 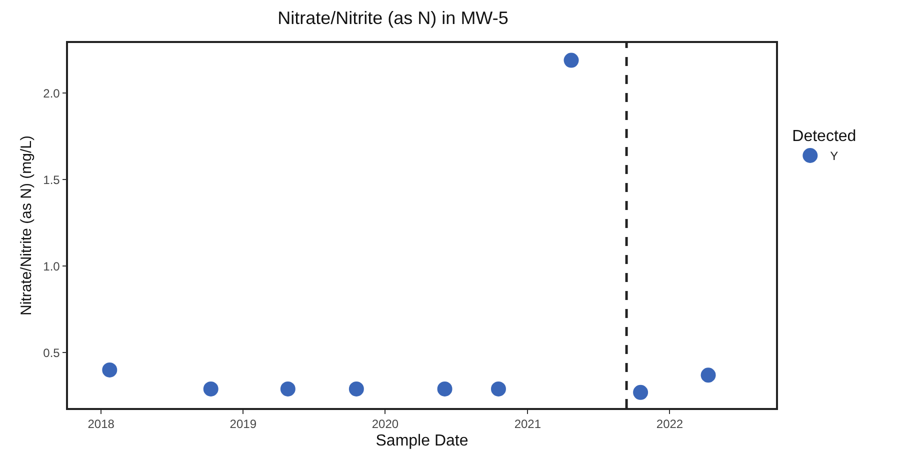 What do you see at coordinates (51, 266) in the screenshot?
I see `y-tick-label: 1.0` at bounding box center [51, 266].